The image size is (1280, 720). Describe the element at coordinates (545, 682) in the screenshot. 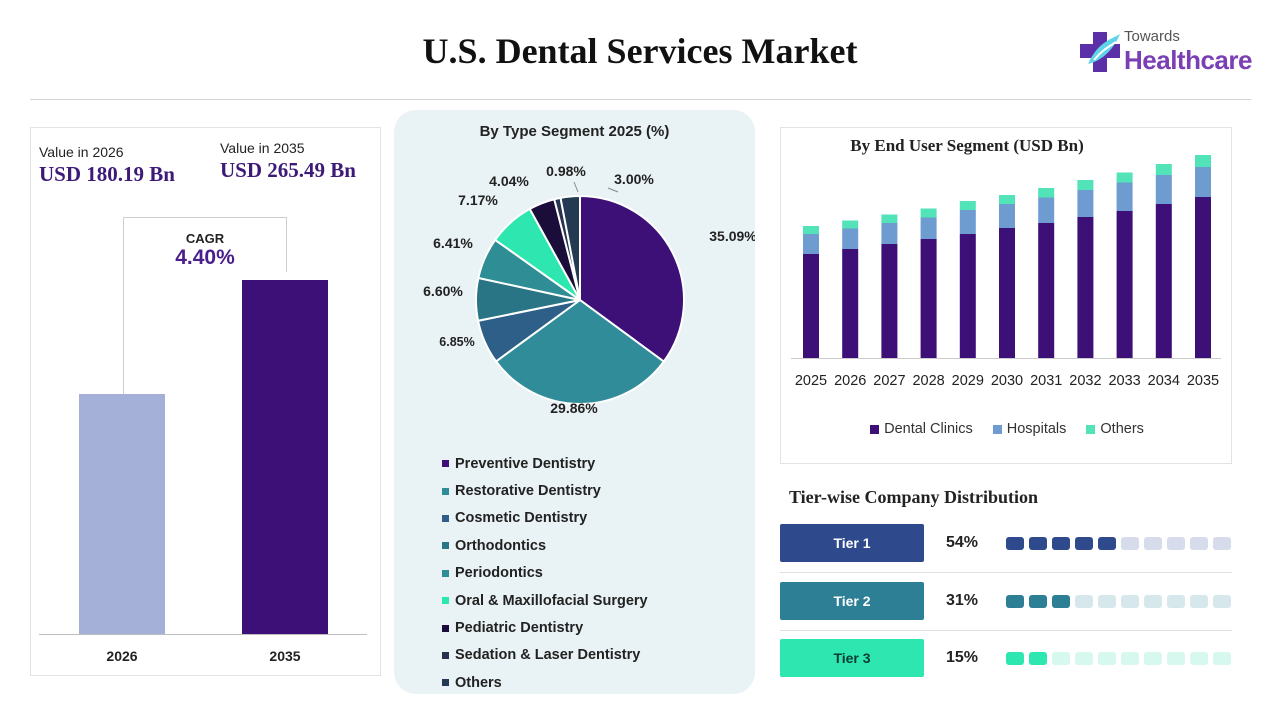

I see `pie-legend-item: Others` at that location.